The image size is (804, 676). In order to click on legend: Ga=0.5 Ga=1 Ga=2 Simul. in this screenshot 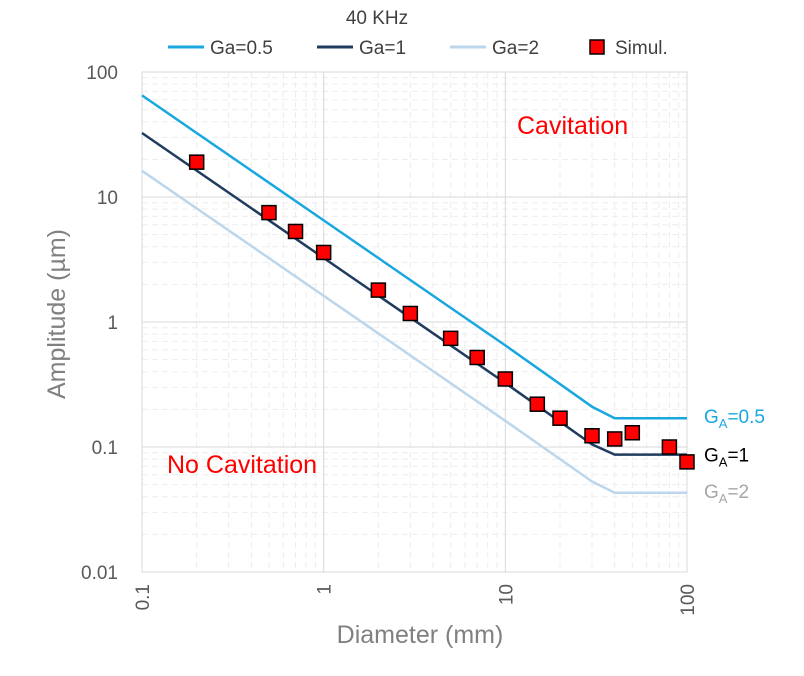, I will do `click(418, 48)`.